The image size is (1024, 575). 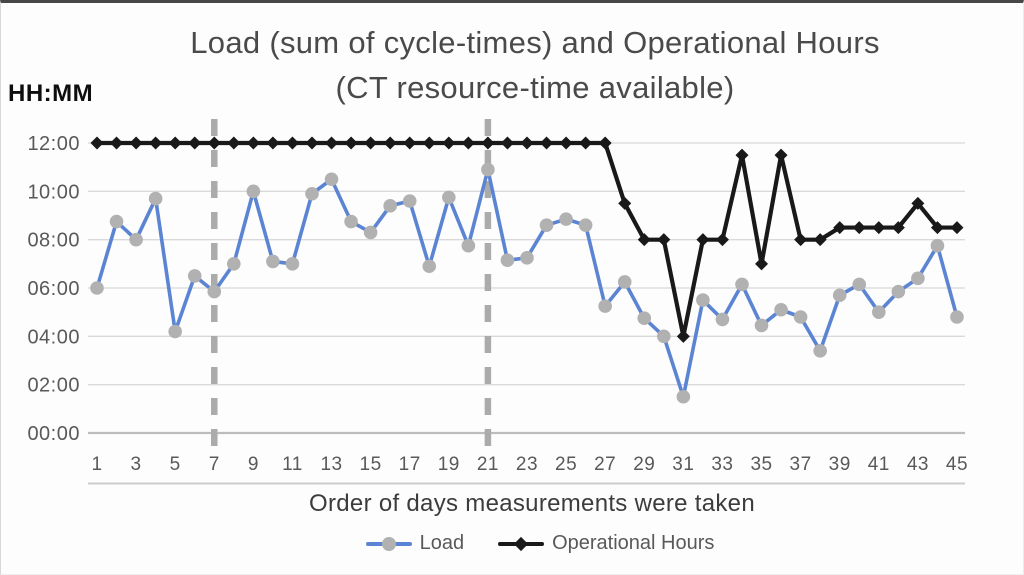 What do you see at coordinates (532, 503) in the screenshot?
I see `x-axis-title: Order of days measurements were taken` at bounding box center [532, 503].